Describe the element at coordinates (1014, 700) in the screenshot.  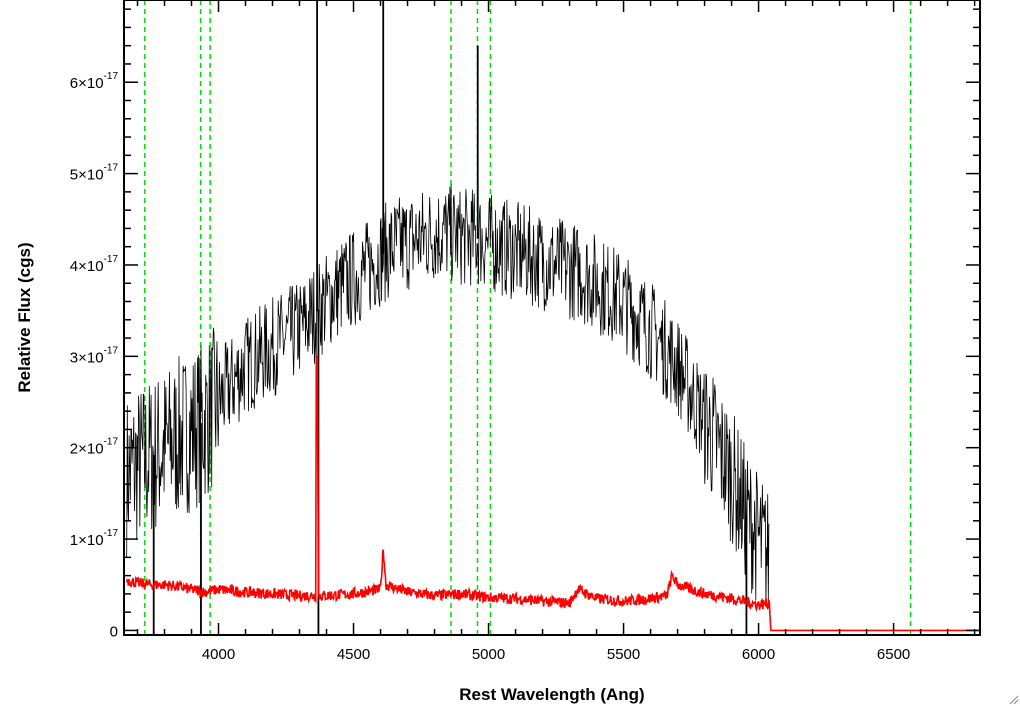
I see `resize-grip-icon` at that location.